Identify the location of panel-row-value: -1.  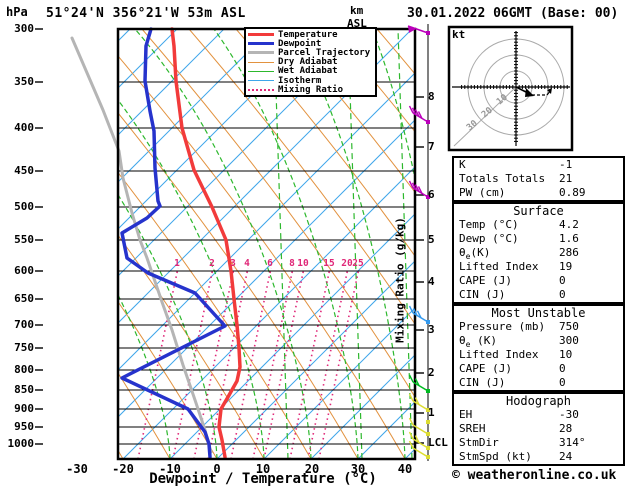
(566, 164).